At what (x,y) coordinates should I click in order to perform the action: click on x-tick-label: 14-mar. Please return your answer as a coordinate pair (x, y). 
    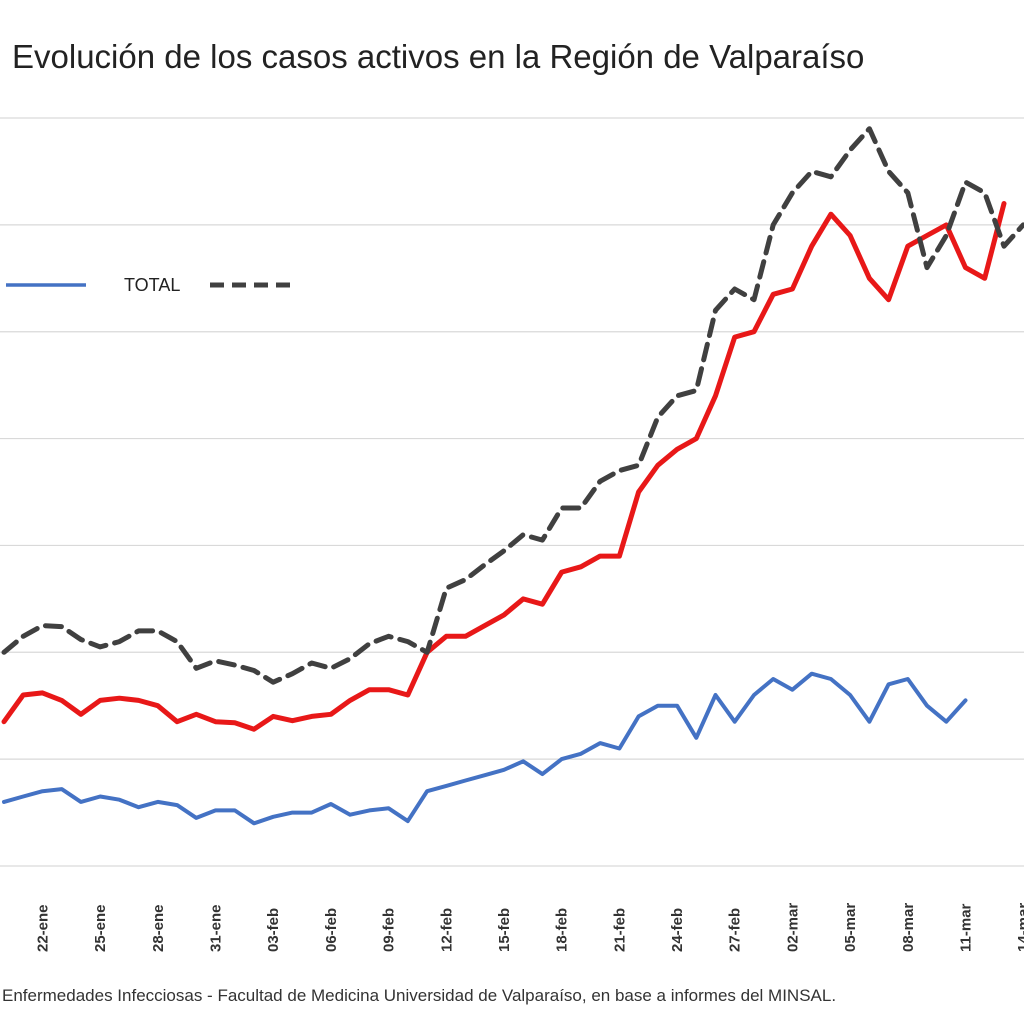
    Looking at the image, I should click on (1019, 927).